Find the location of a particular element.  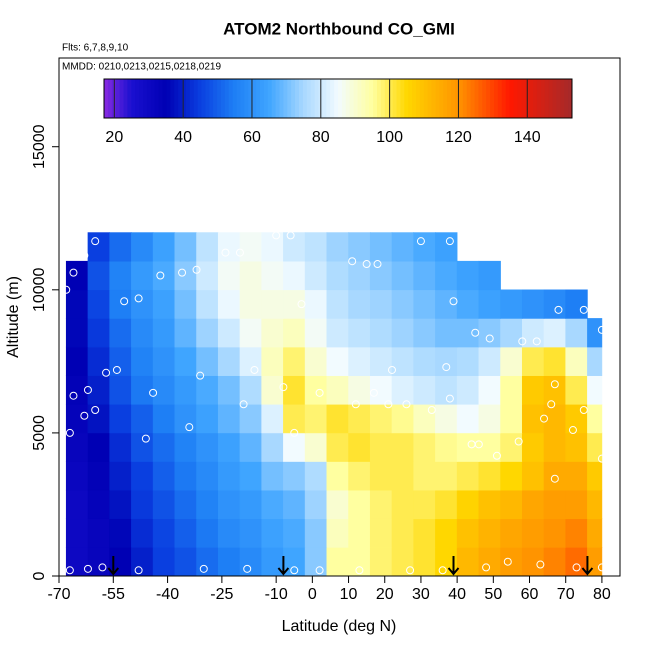

x-tick-label: -40 is located at coordinates (167, 594).